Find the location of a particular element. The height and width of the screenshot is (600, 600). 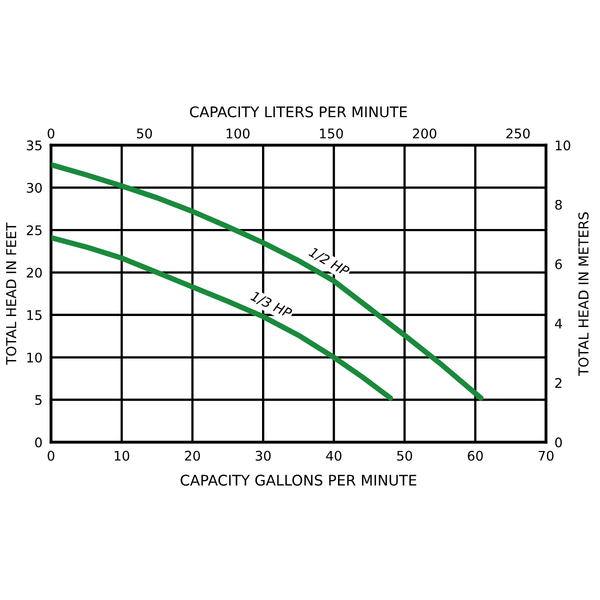

x-tick-label: 30 is located at coordinates (263, 455).